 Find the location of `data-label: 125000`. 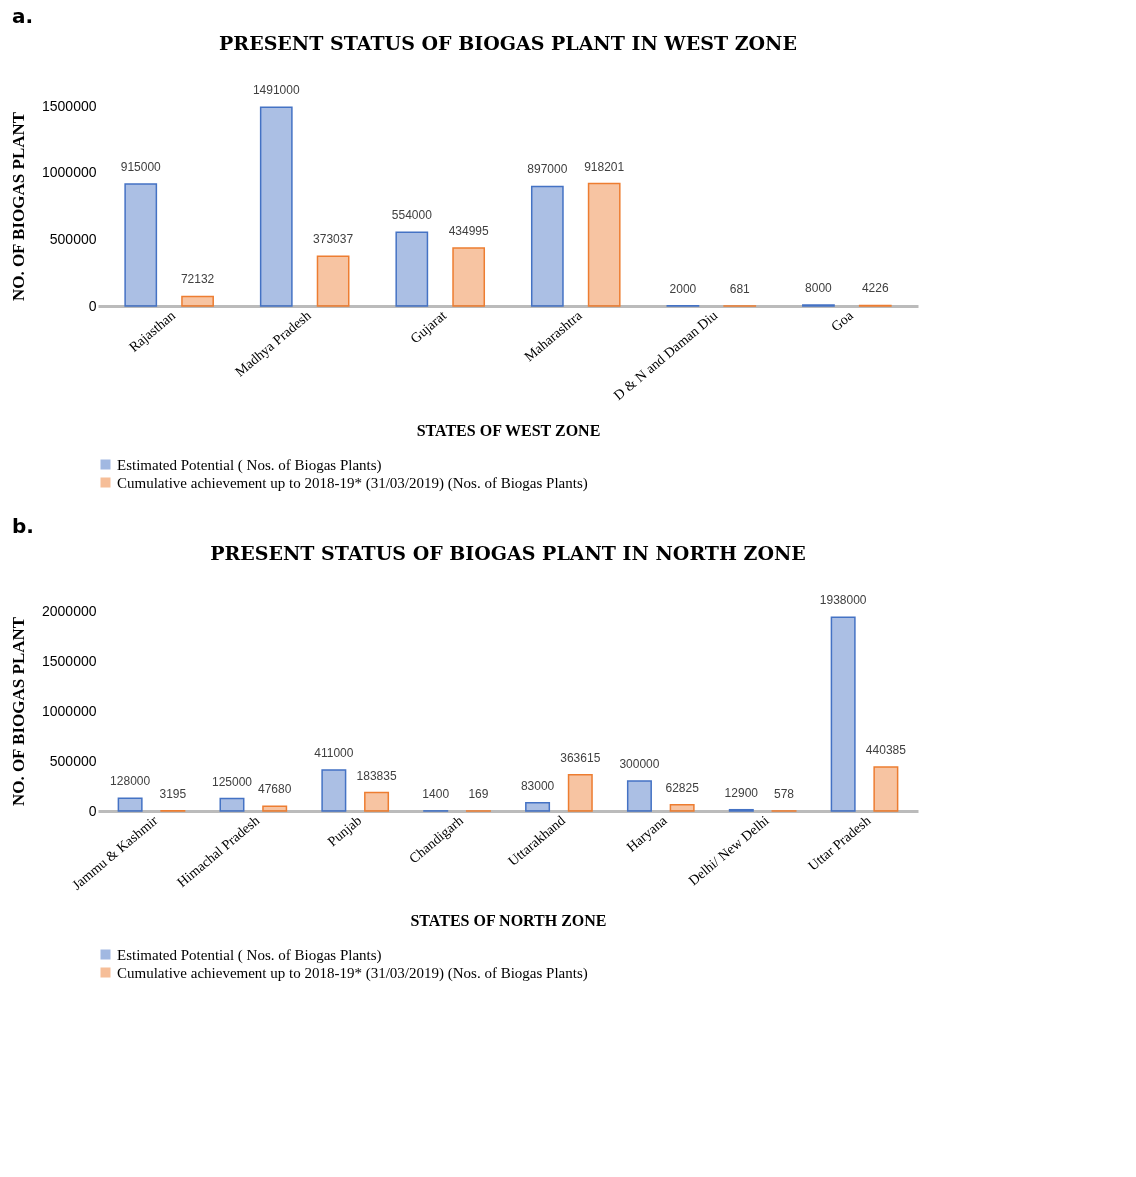

data-label: 125000 is located at coordinates (232, 781).